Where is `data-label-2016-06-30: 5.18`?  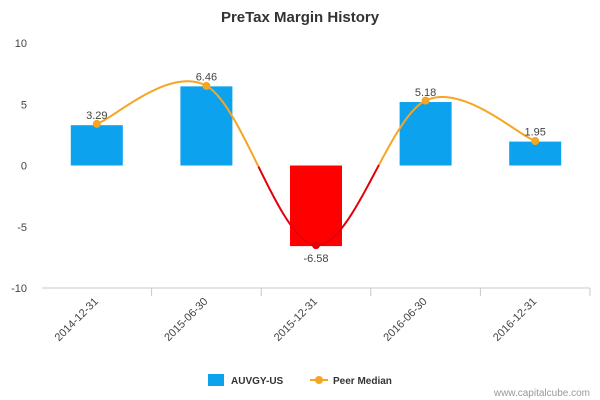
data-label-2016-06-30: 5.18 is located at coordinates (425, 93).